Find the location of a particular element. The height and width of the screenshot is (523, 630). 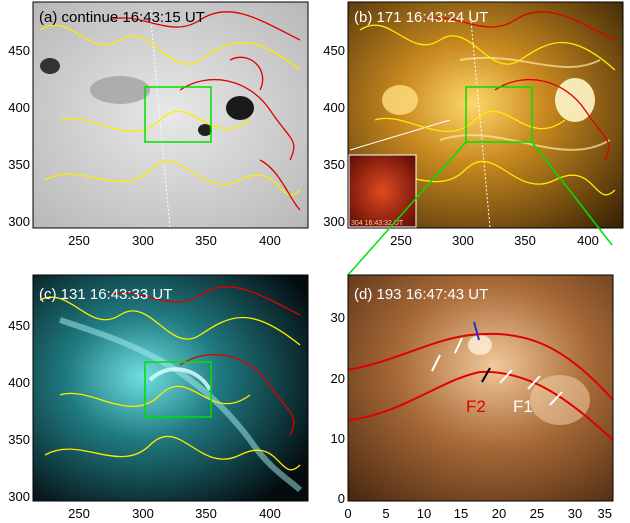

panel-c-label: (c) 131 16:43:33 UT is located at coordinates (105, 294).